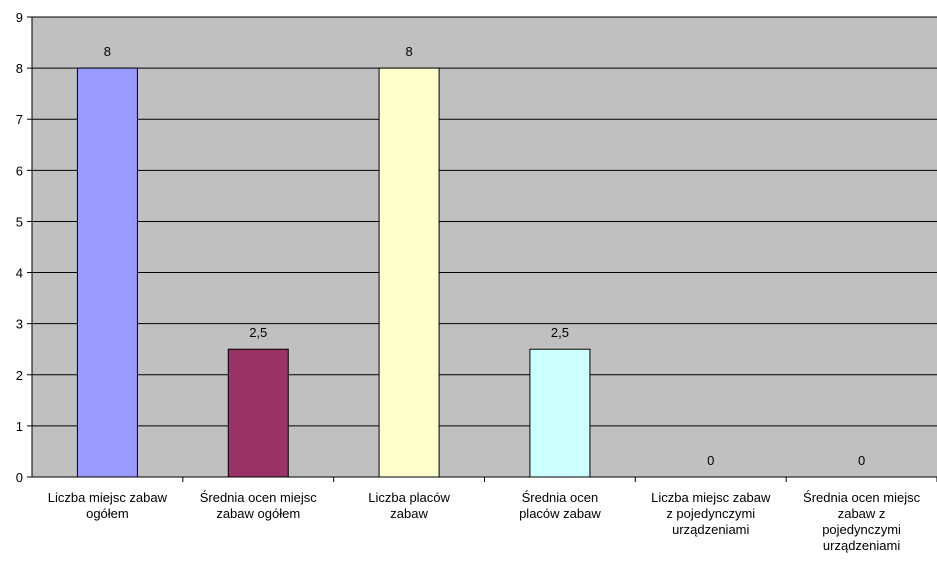  Describe the element at coordinates (19, 119) in the screenshot. I see `y-tick-label: 7` at that location.